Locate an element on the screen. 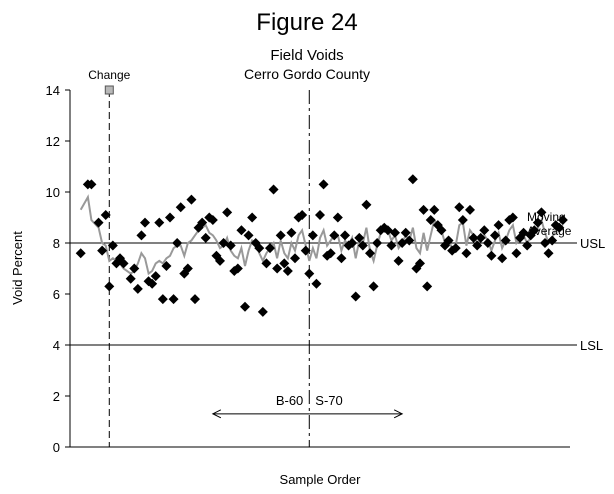 Image resolution: width=614 pixels, height=494 pixels. usl-label: USL is located at coordinates (592, 243).